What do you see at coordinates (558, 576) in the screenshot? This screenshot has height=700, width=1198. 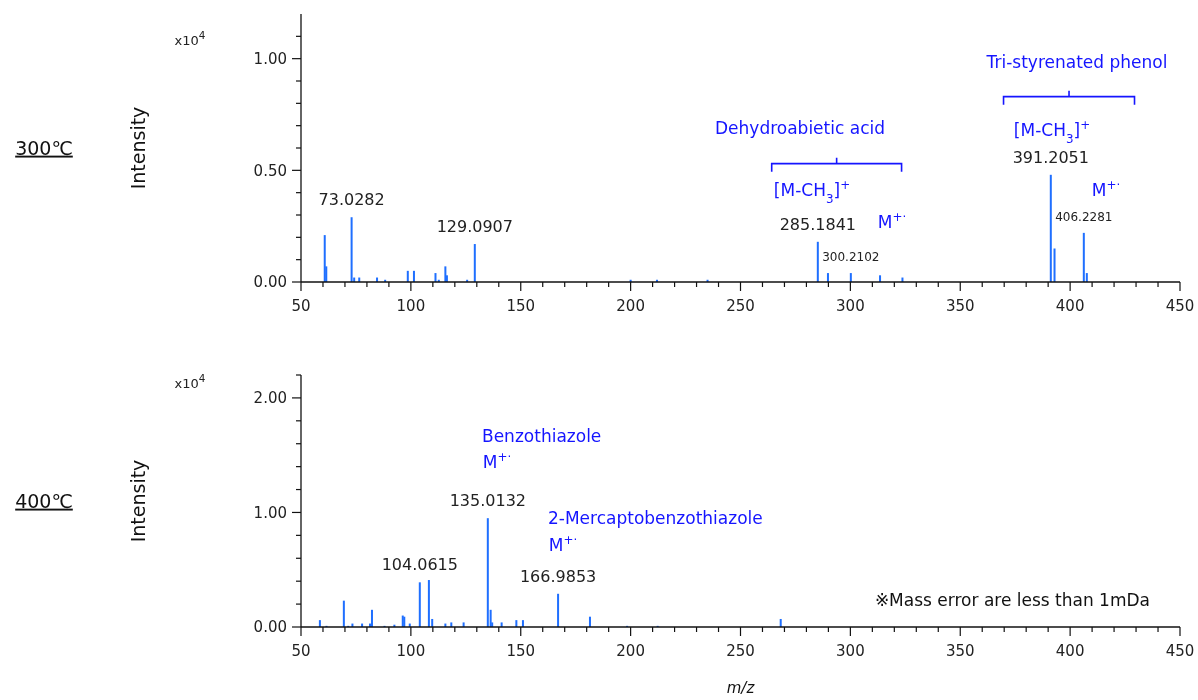 I see `annotation: 166.9853` at bounding box center [558, 576].